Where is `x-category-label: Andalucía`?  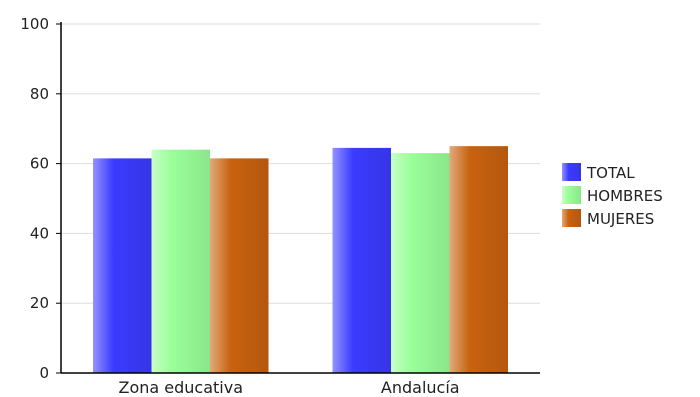
x-category-label: Andalucía is located at coordinates (420, 387).